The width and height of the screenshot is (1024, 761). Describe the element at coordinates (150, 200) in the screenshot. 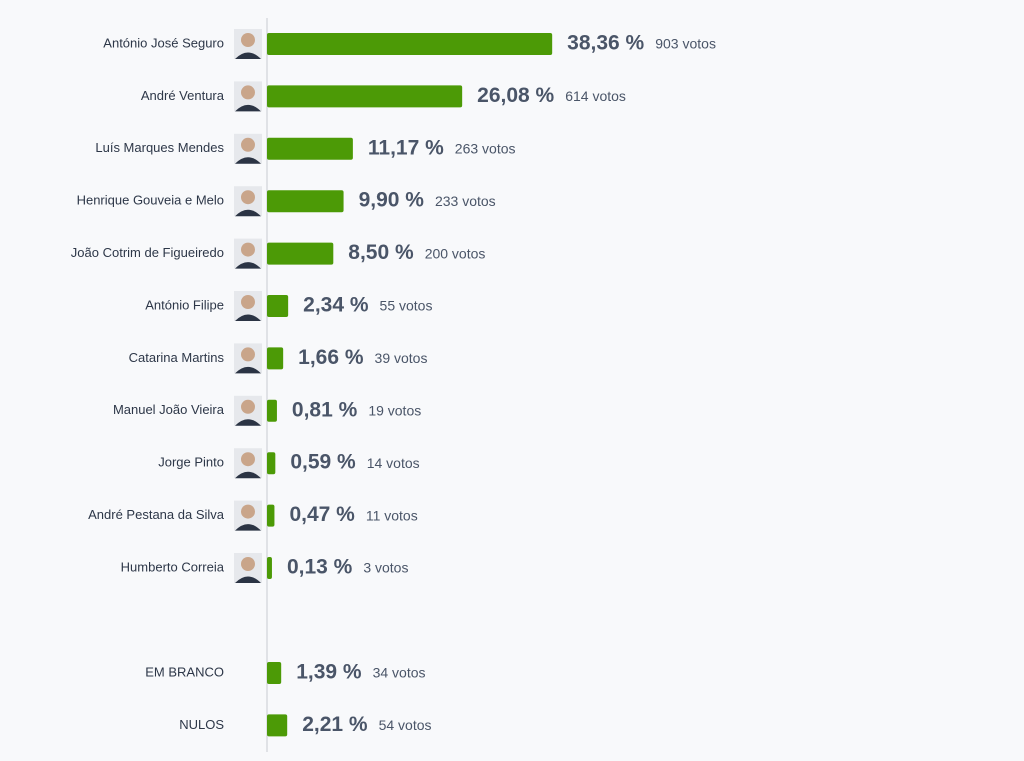

I see `category-label: Henrique Gouveia e Melo` at that location.